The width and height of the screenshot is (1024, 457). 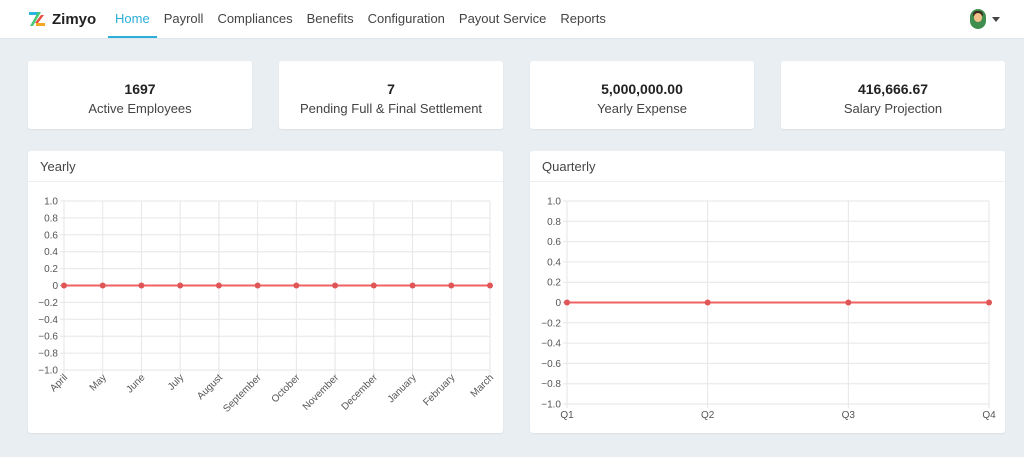 What do you see at coordinates (140, 89) in the screenshot?
I see `stat-value: 1697` at bounding box center [140, 89].